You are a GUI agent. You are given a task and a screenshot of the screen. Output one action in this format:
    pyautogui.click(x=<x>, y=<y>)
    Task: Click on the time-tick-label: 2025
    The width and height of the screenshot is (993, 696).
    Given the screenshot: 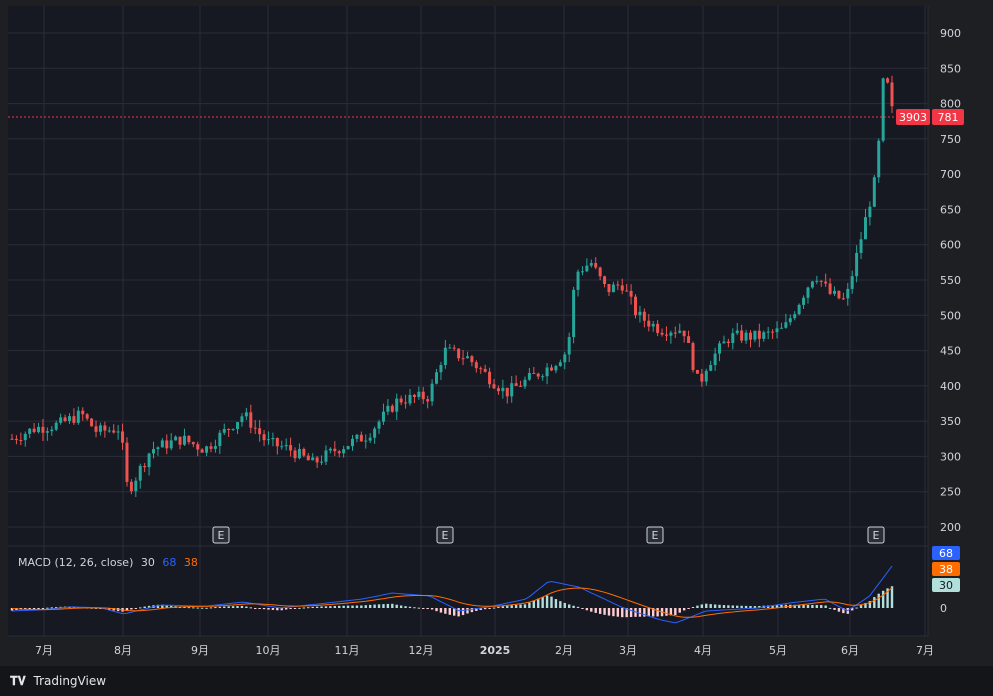 What is the action you would take?
    pyautogui.click(x=495, y=650)
    